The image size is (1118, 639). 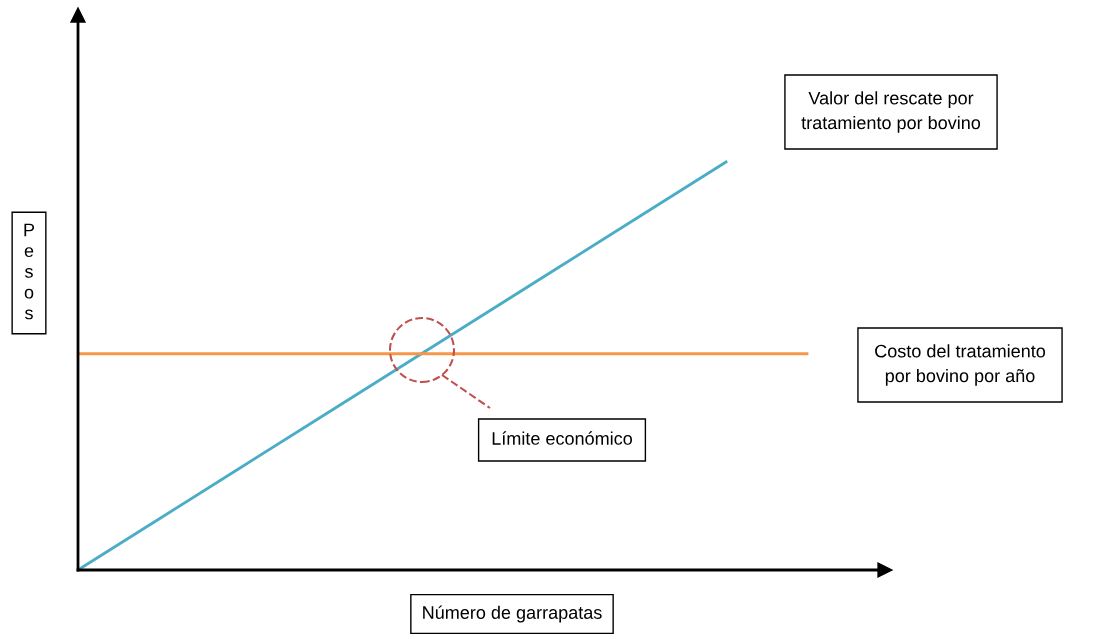 I want to click on text: Valor del rescate por tratamiento por bovino, so click(x=891, y=112).